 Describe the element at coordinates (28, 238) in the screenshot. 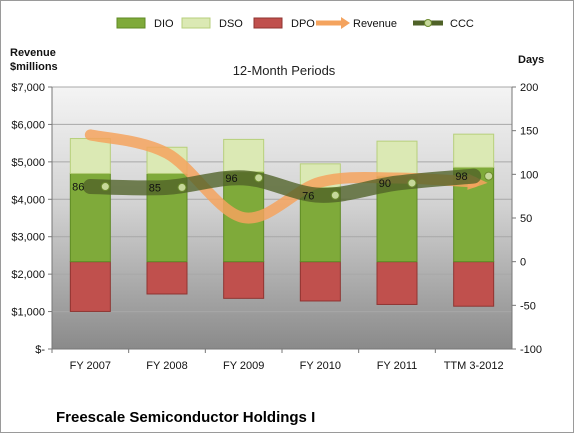

I see `left-axis-tick-label: $3,000` at that location.